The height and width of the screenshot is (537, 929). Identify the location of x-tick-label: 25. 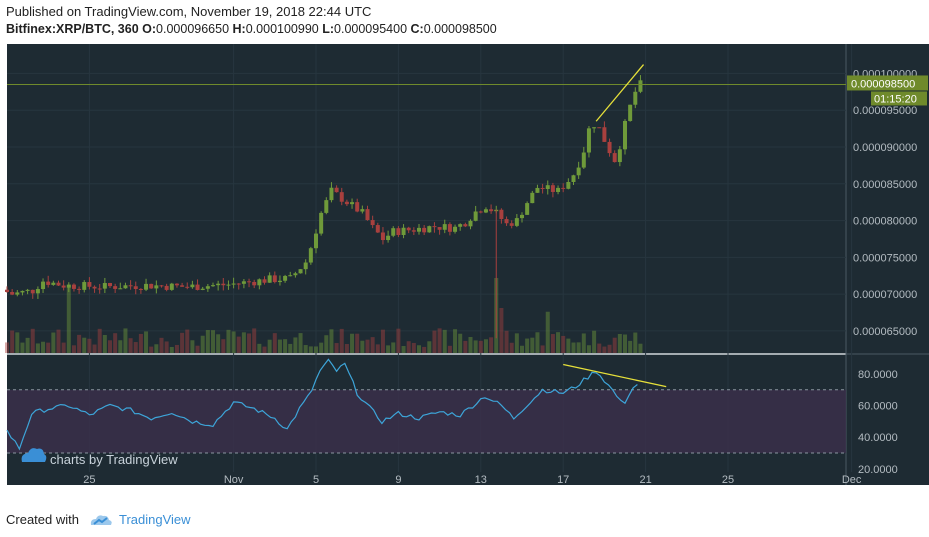
(728, 480).